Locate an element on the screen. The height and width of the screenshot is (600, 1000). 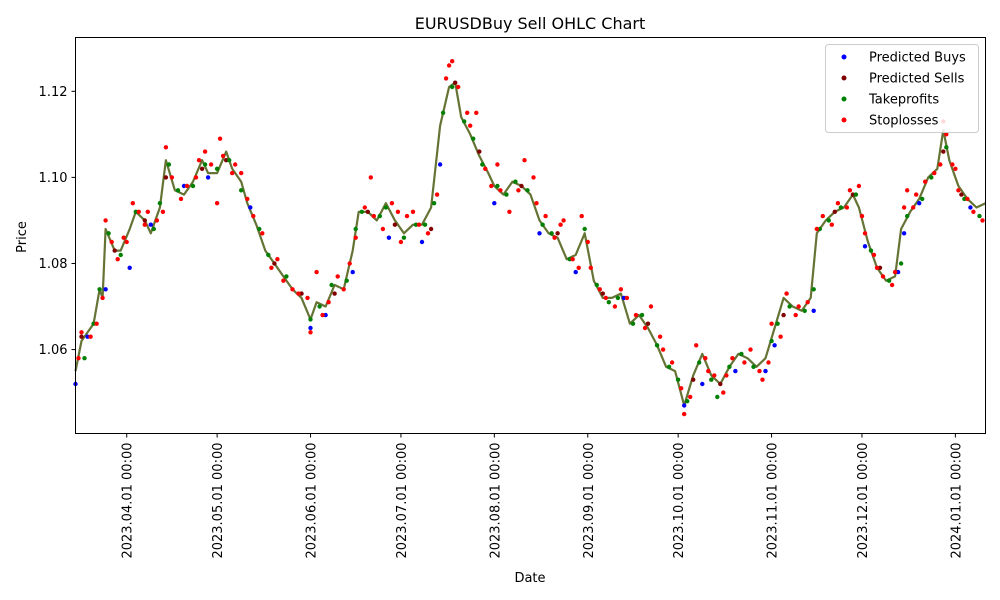
legend-marker-predicted-sells is located at coordinates (844, 78).